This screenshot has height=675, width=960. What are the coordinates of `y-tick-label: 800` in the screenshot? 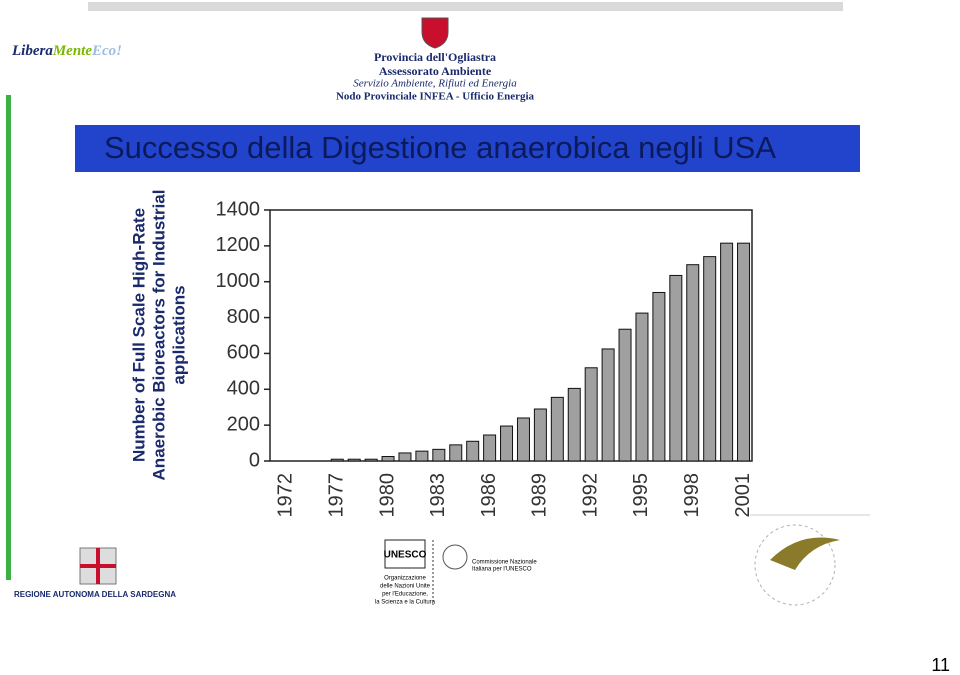 It's located at (243, 317).